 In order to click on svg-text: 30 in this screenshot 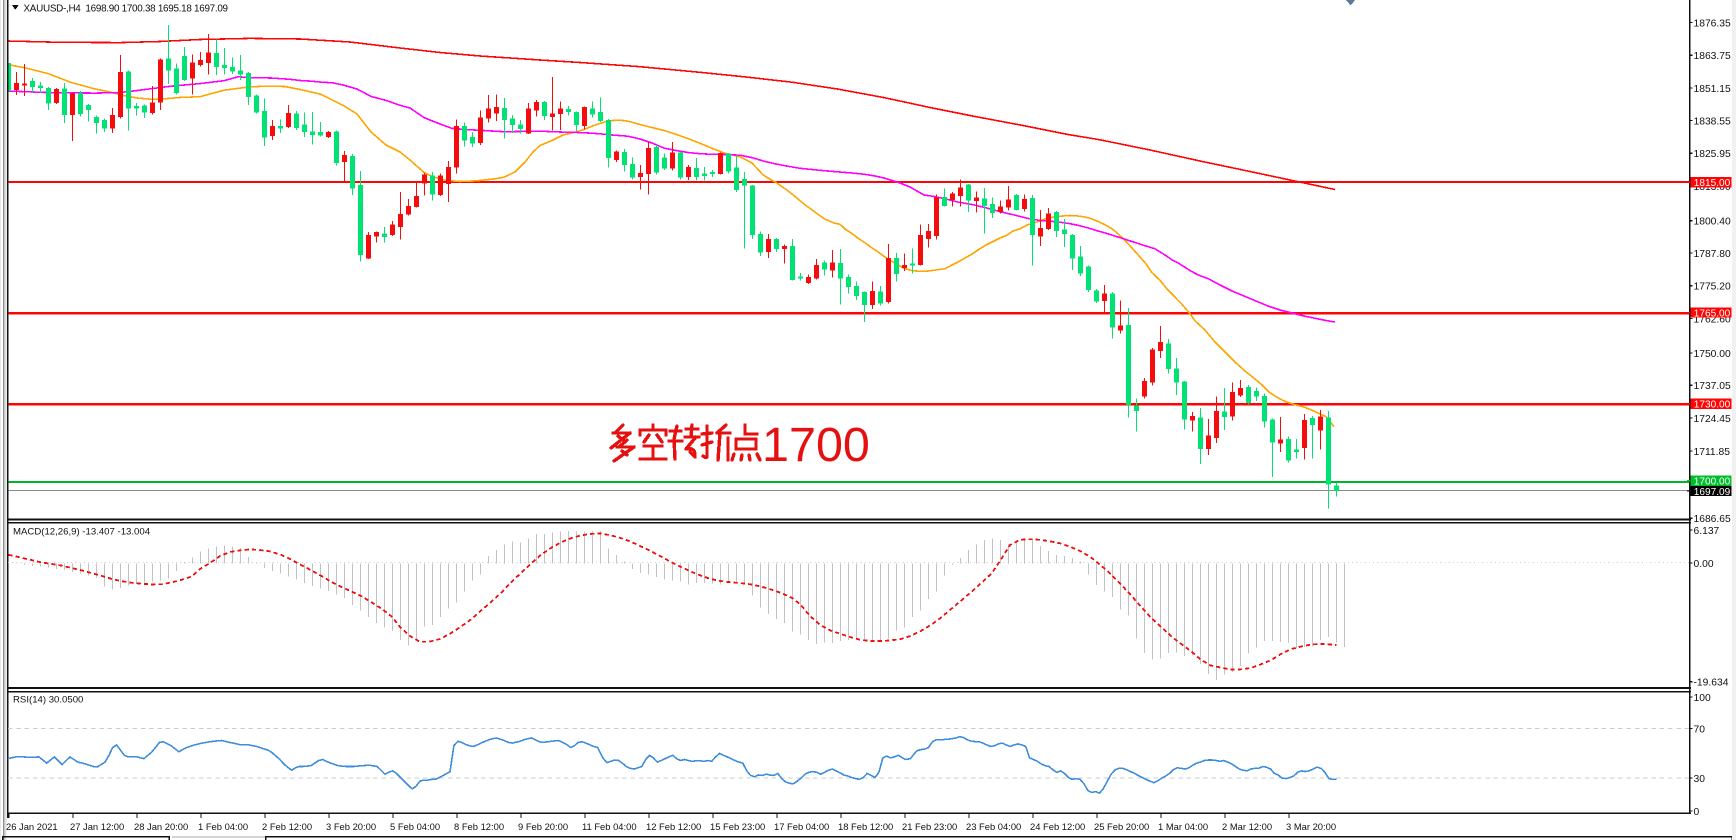, I will do `click(1700, 779)`.